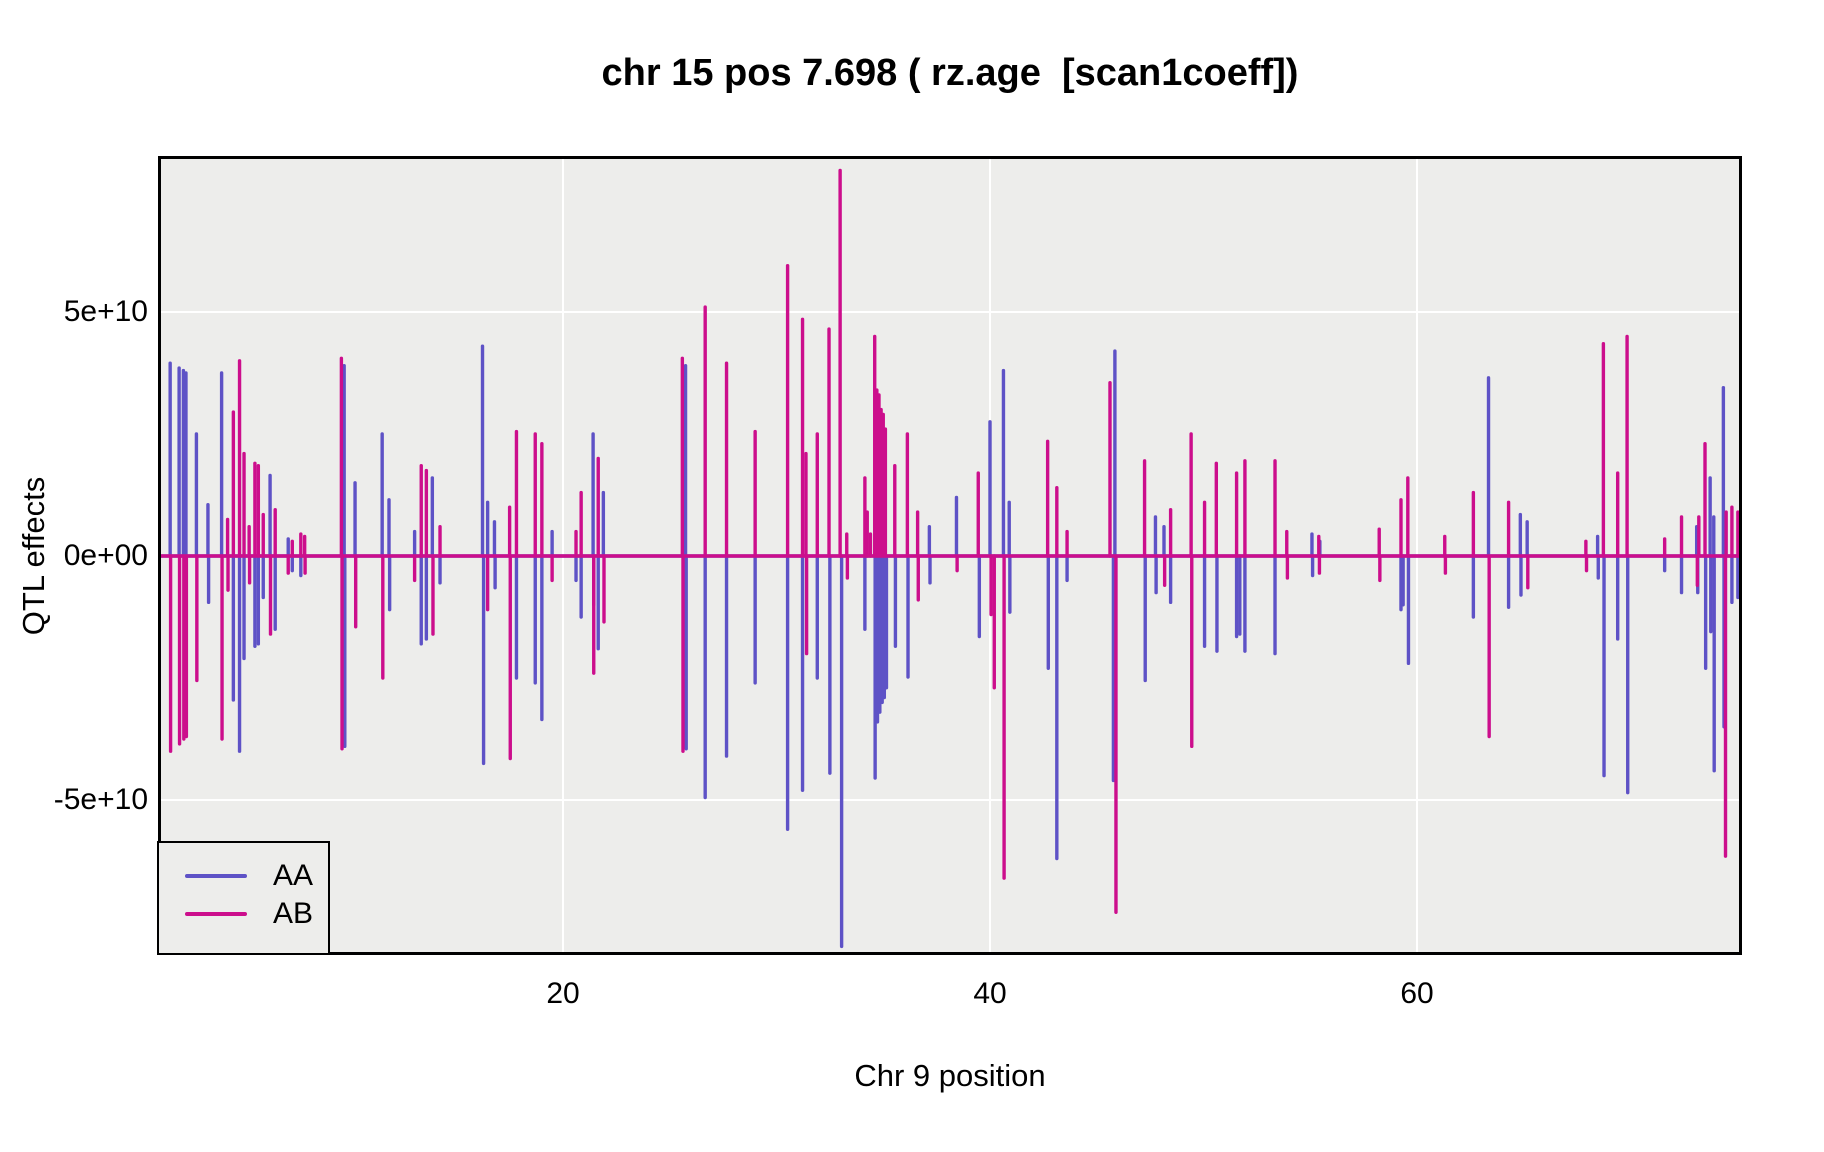  What do you see at coordinates (1417, 993) in the screenshot?
I see `x-tick-label: 60` at bounding box center [1417, 993].